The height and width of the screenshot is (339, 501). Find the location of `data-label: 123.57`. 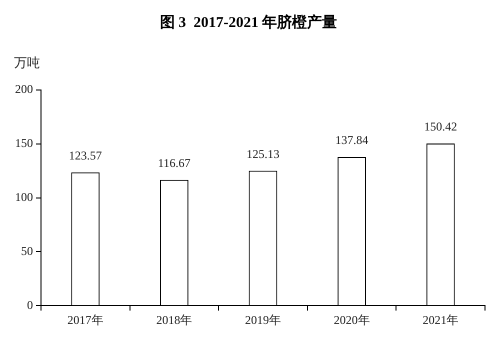

data-label: 123.57 is located at coordinates (85, 155).